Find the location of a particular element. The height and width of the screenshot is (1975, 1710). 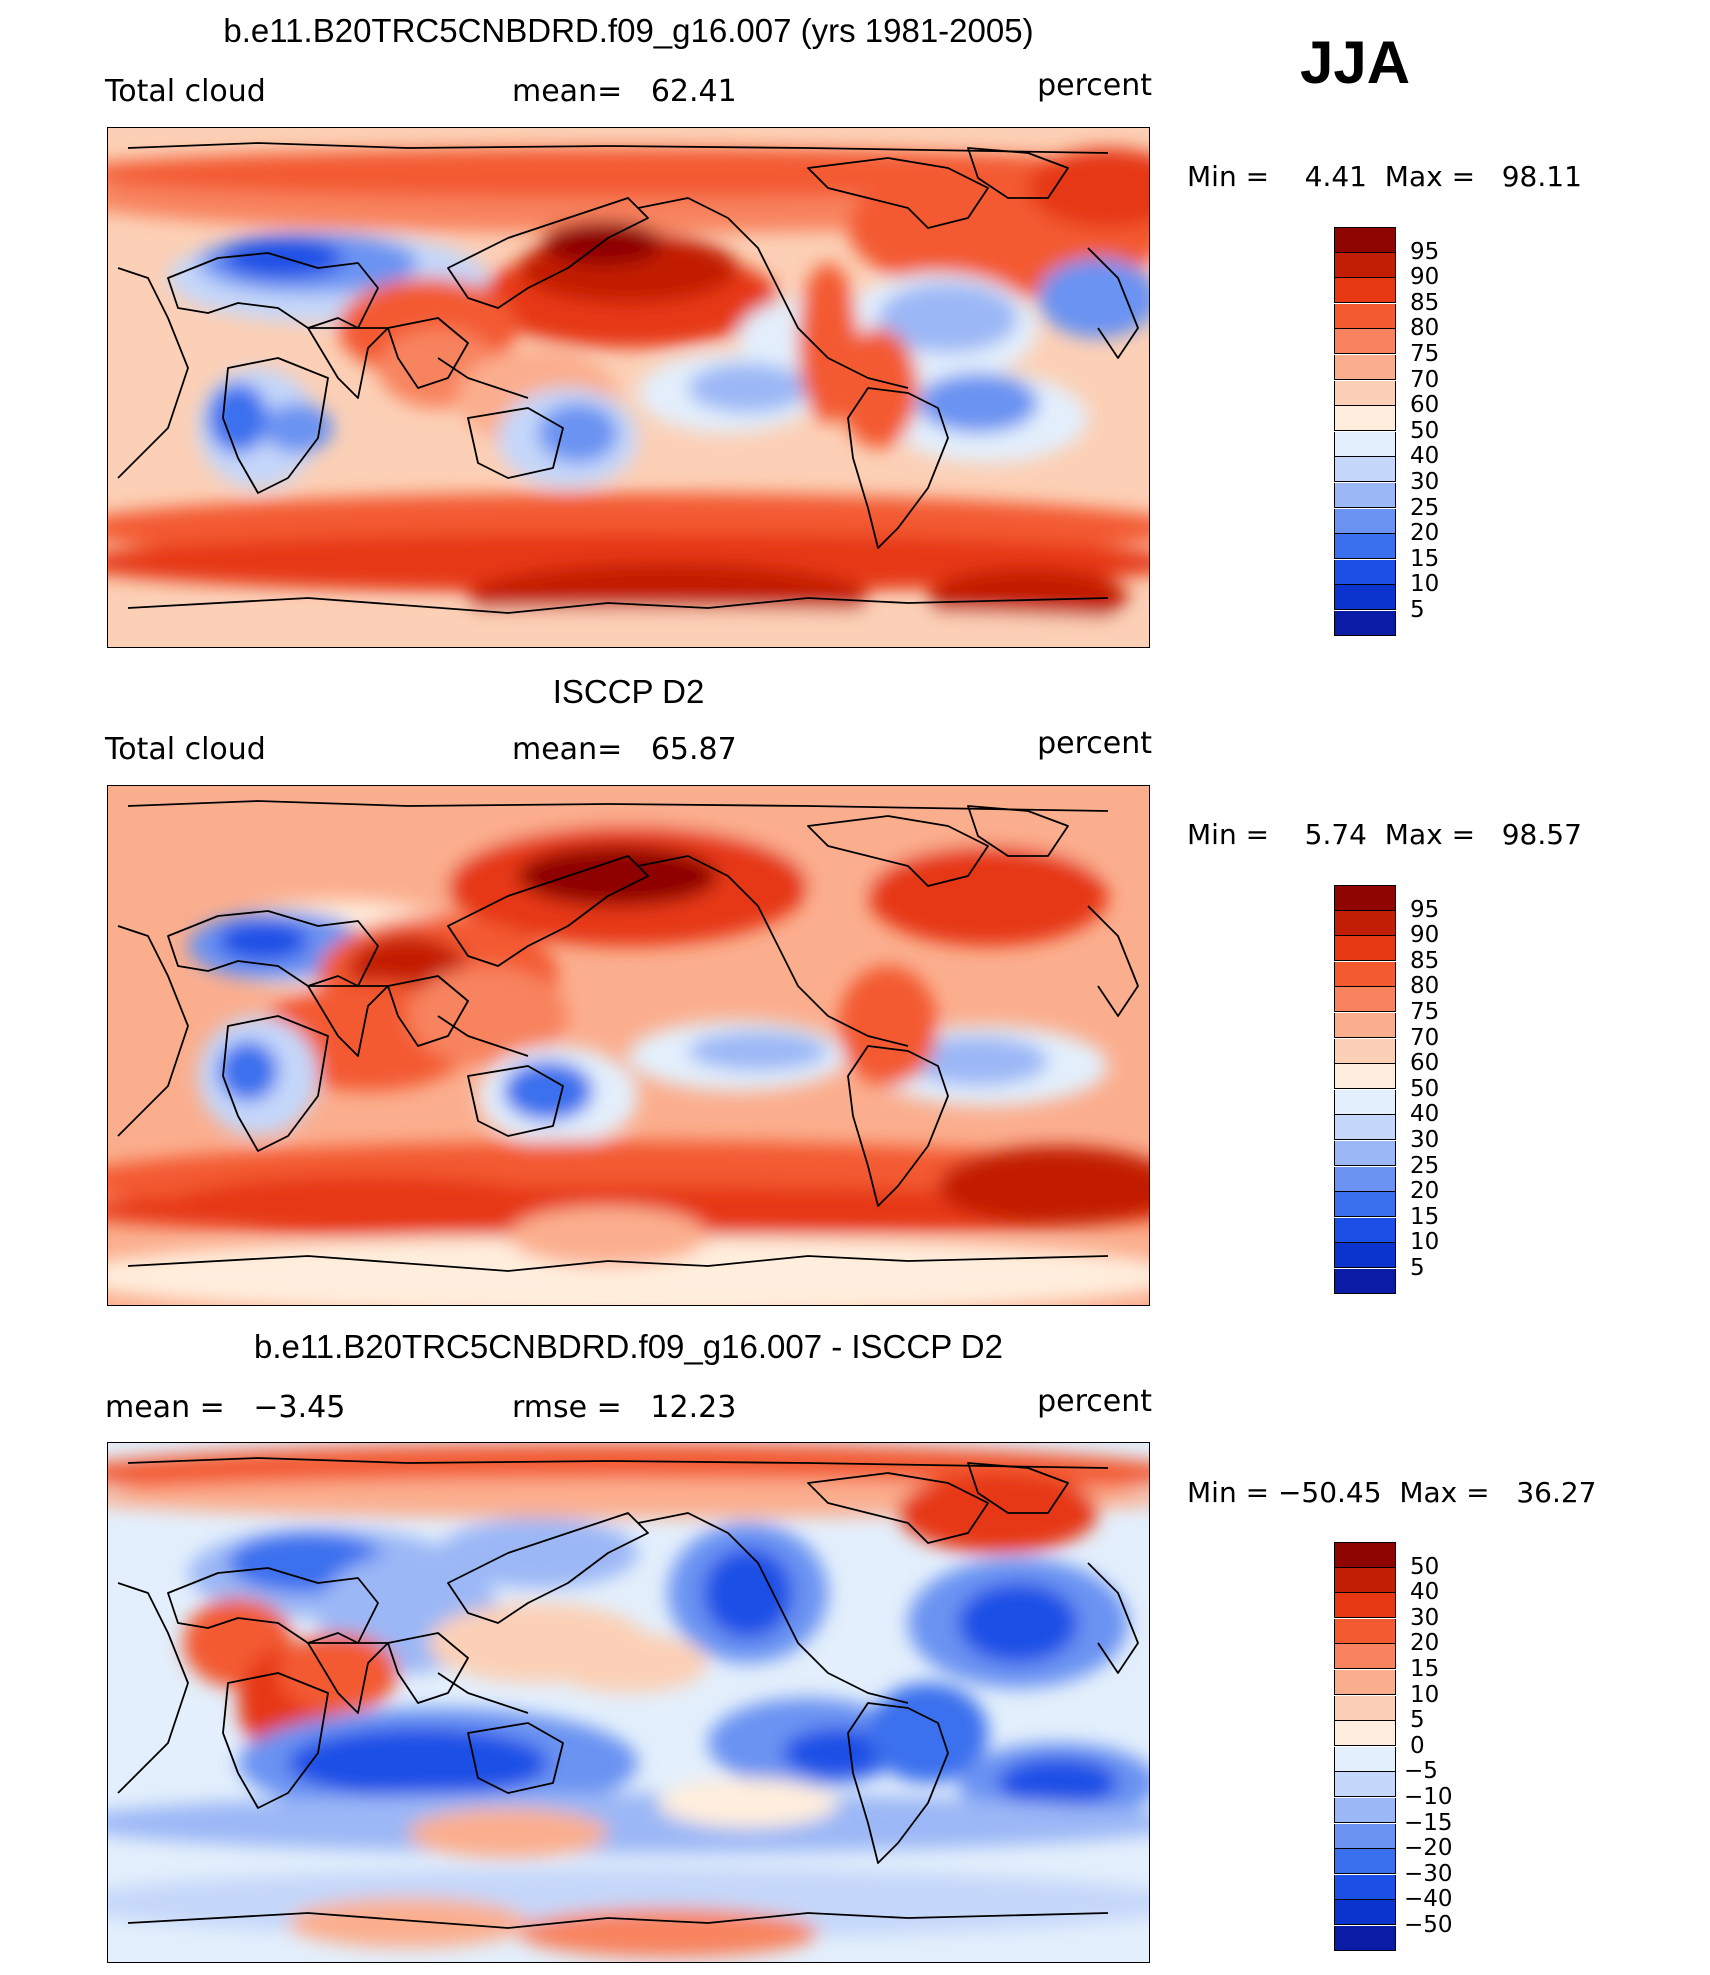

colorbar-tick-label: 30 is located at coordinates (1425, 1140).